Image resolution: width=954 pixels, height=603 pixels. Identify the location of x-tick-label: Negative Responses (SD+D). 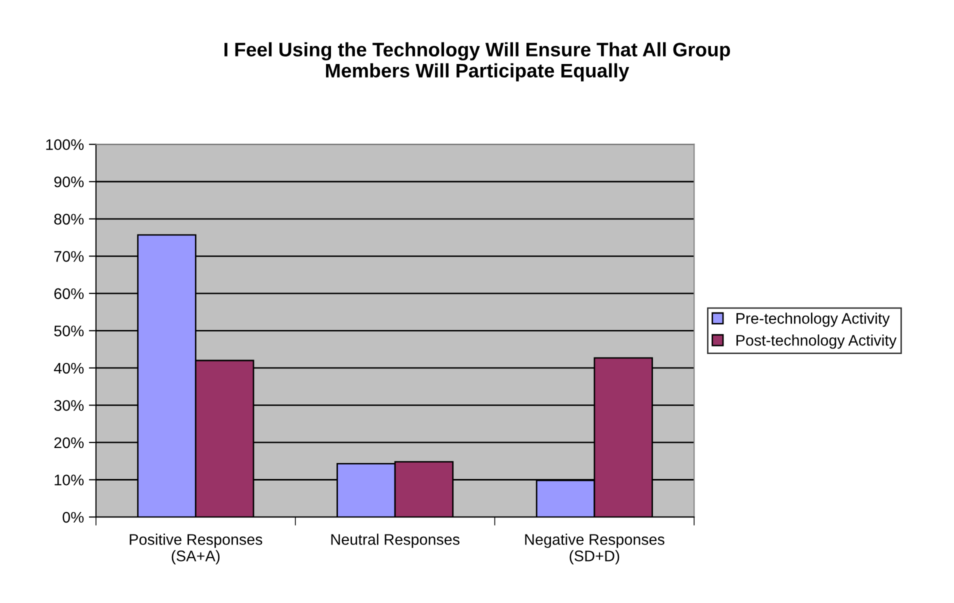
(594, 549).